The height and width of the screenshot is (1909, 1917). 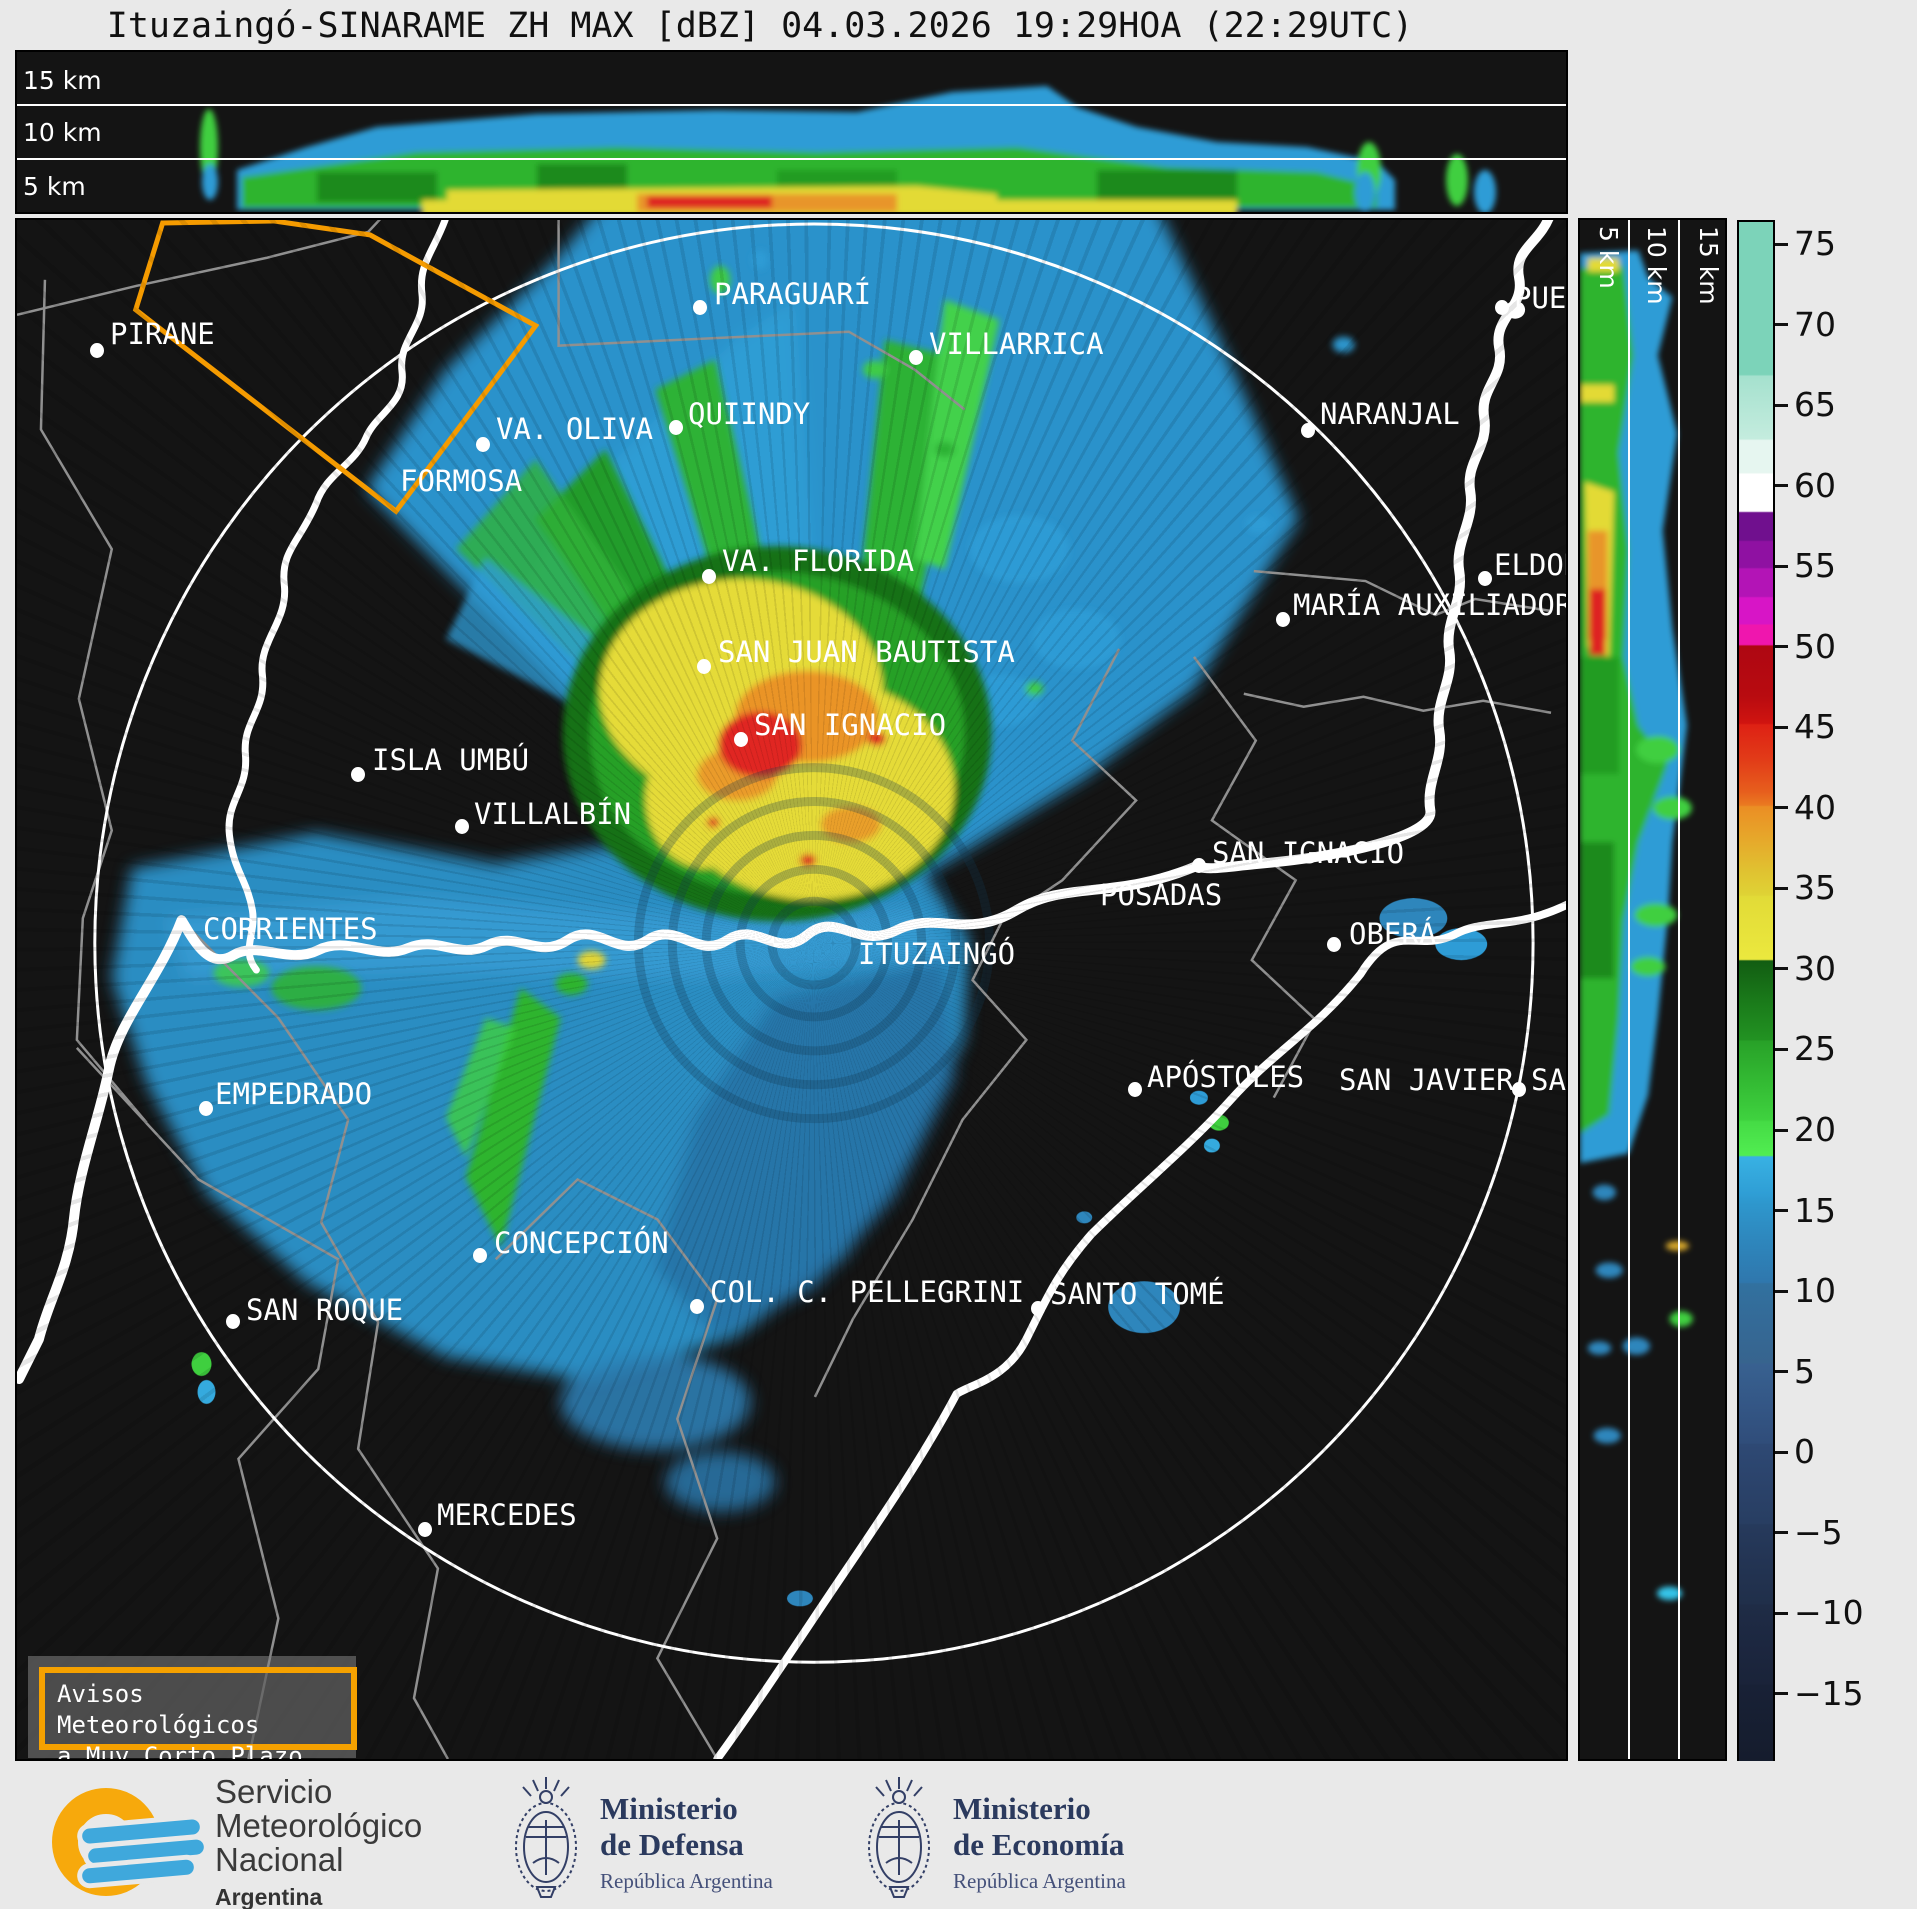 I want to click on colorbar-tick-label: 45, so click(x=1815, y=727).